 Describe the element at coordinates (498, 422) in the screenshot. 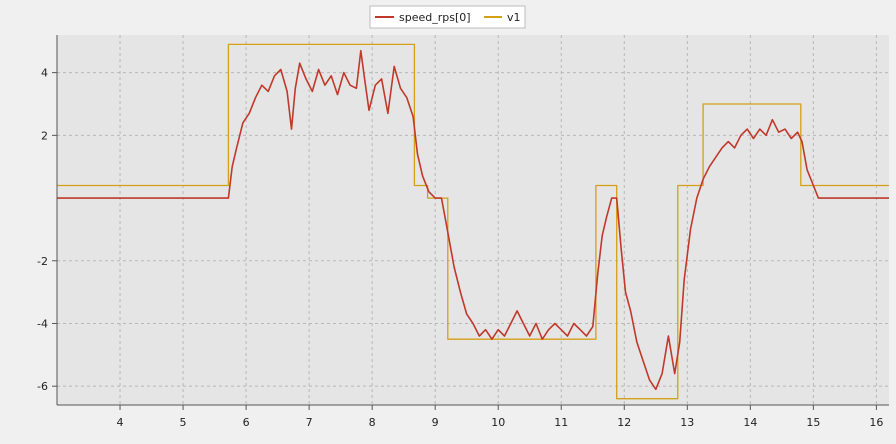

I see `x-tick-label: 10` at that location.